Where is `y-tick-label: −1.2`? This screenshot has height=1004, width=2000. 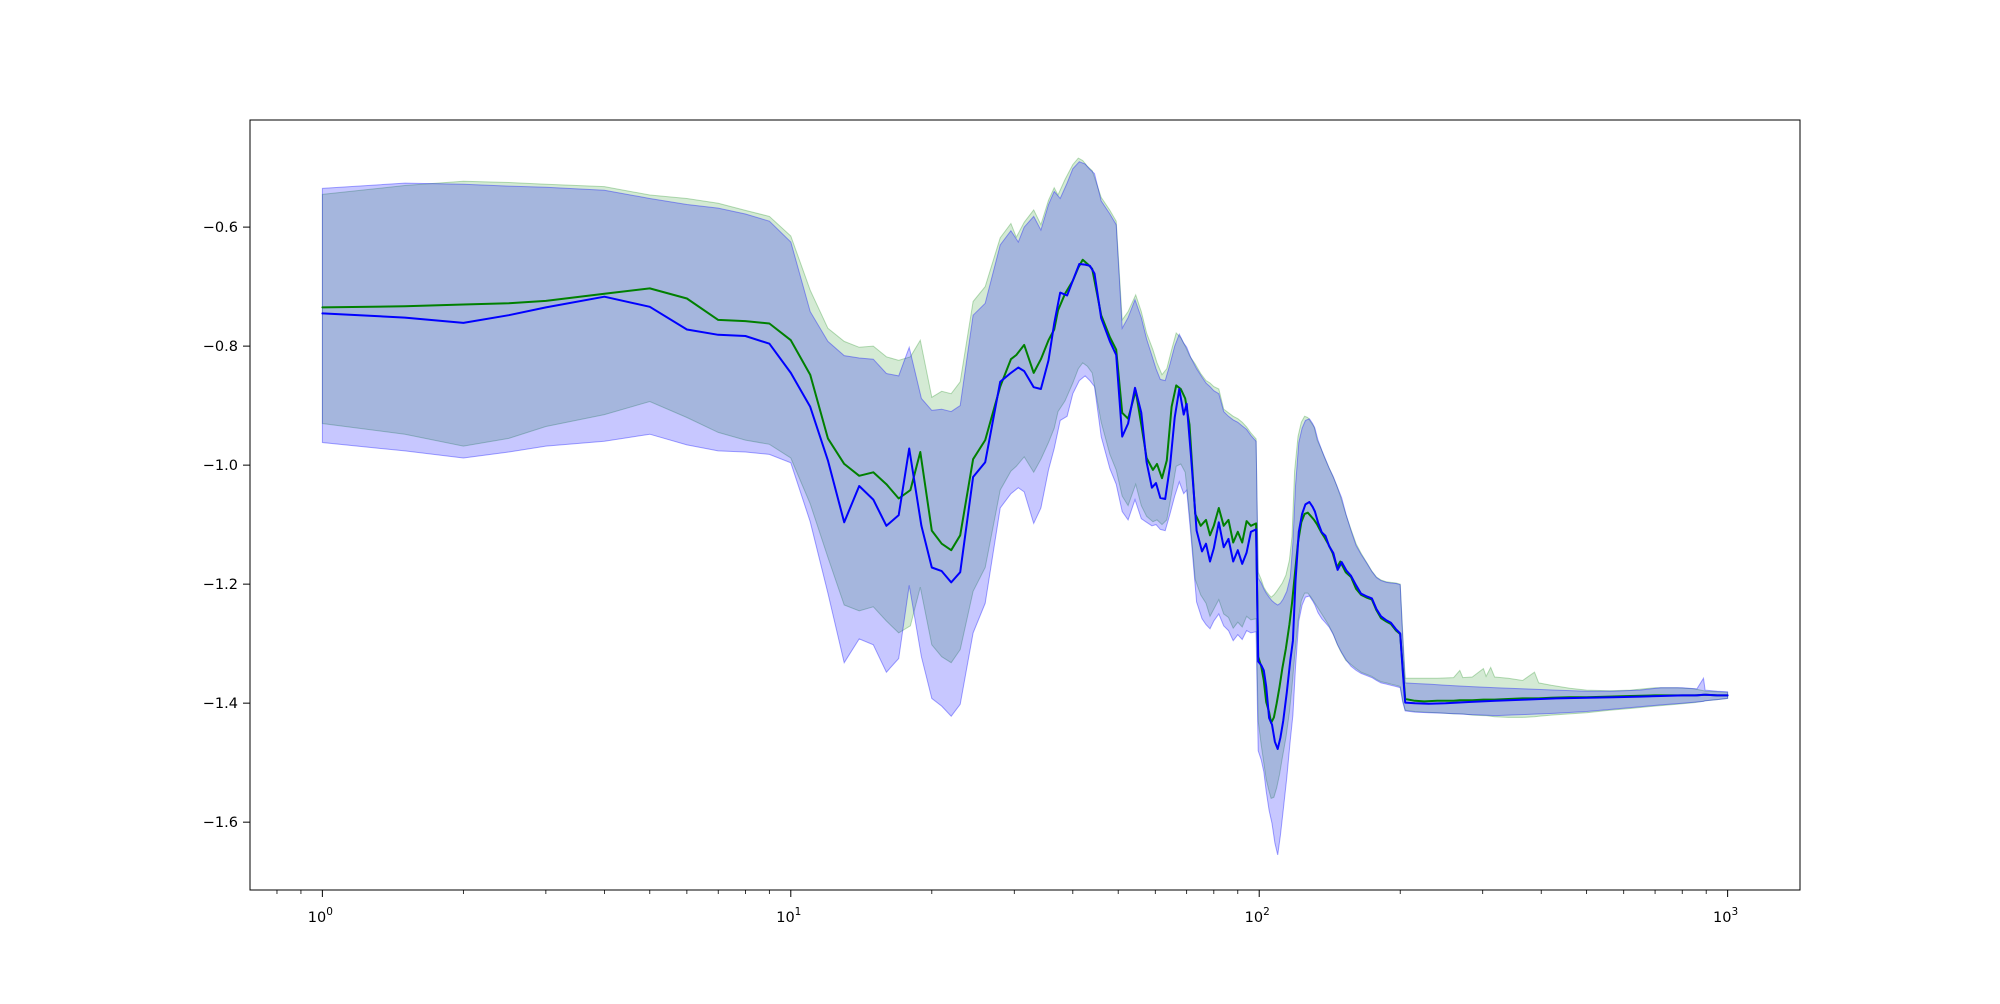 y-tick-label: −1.2 is located at coordinates (220, 585).